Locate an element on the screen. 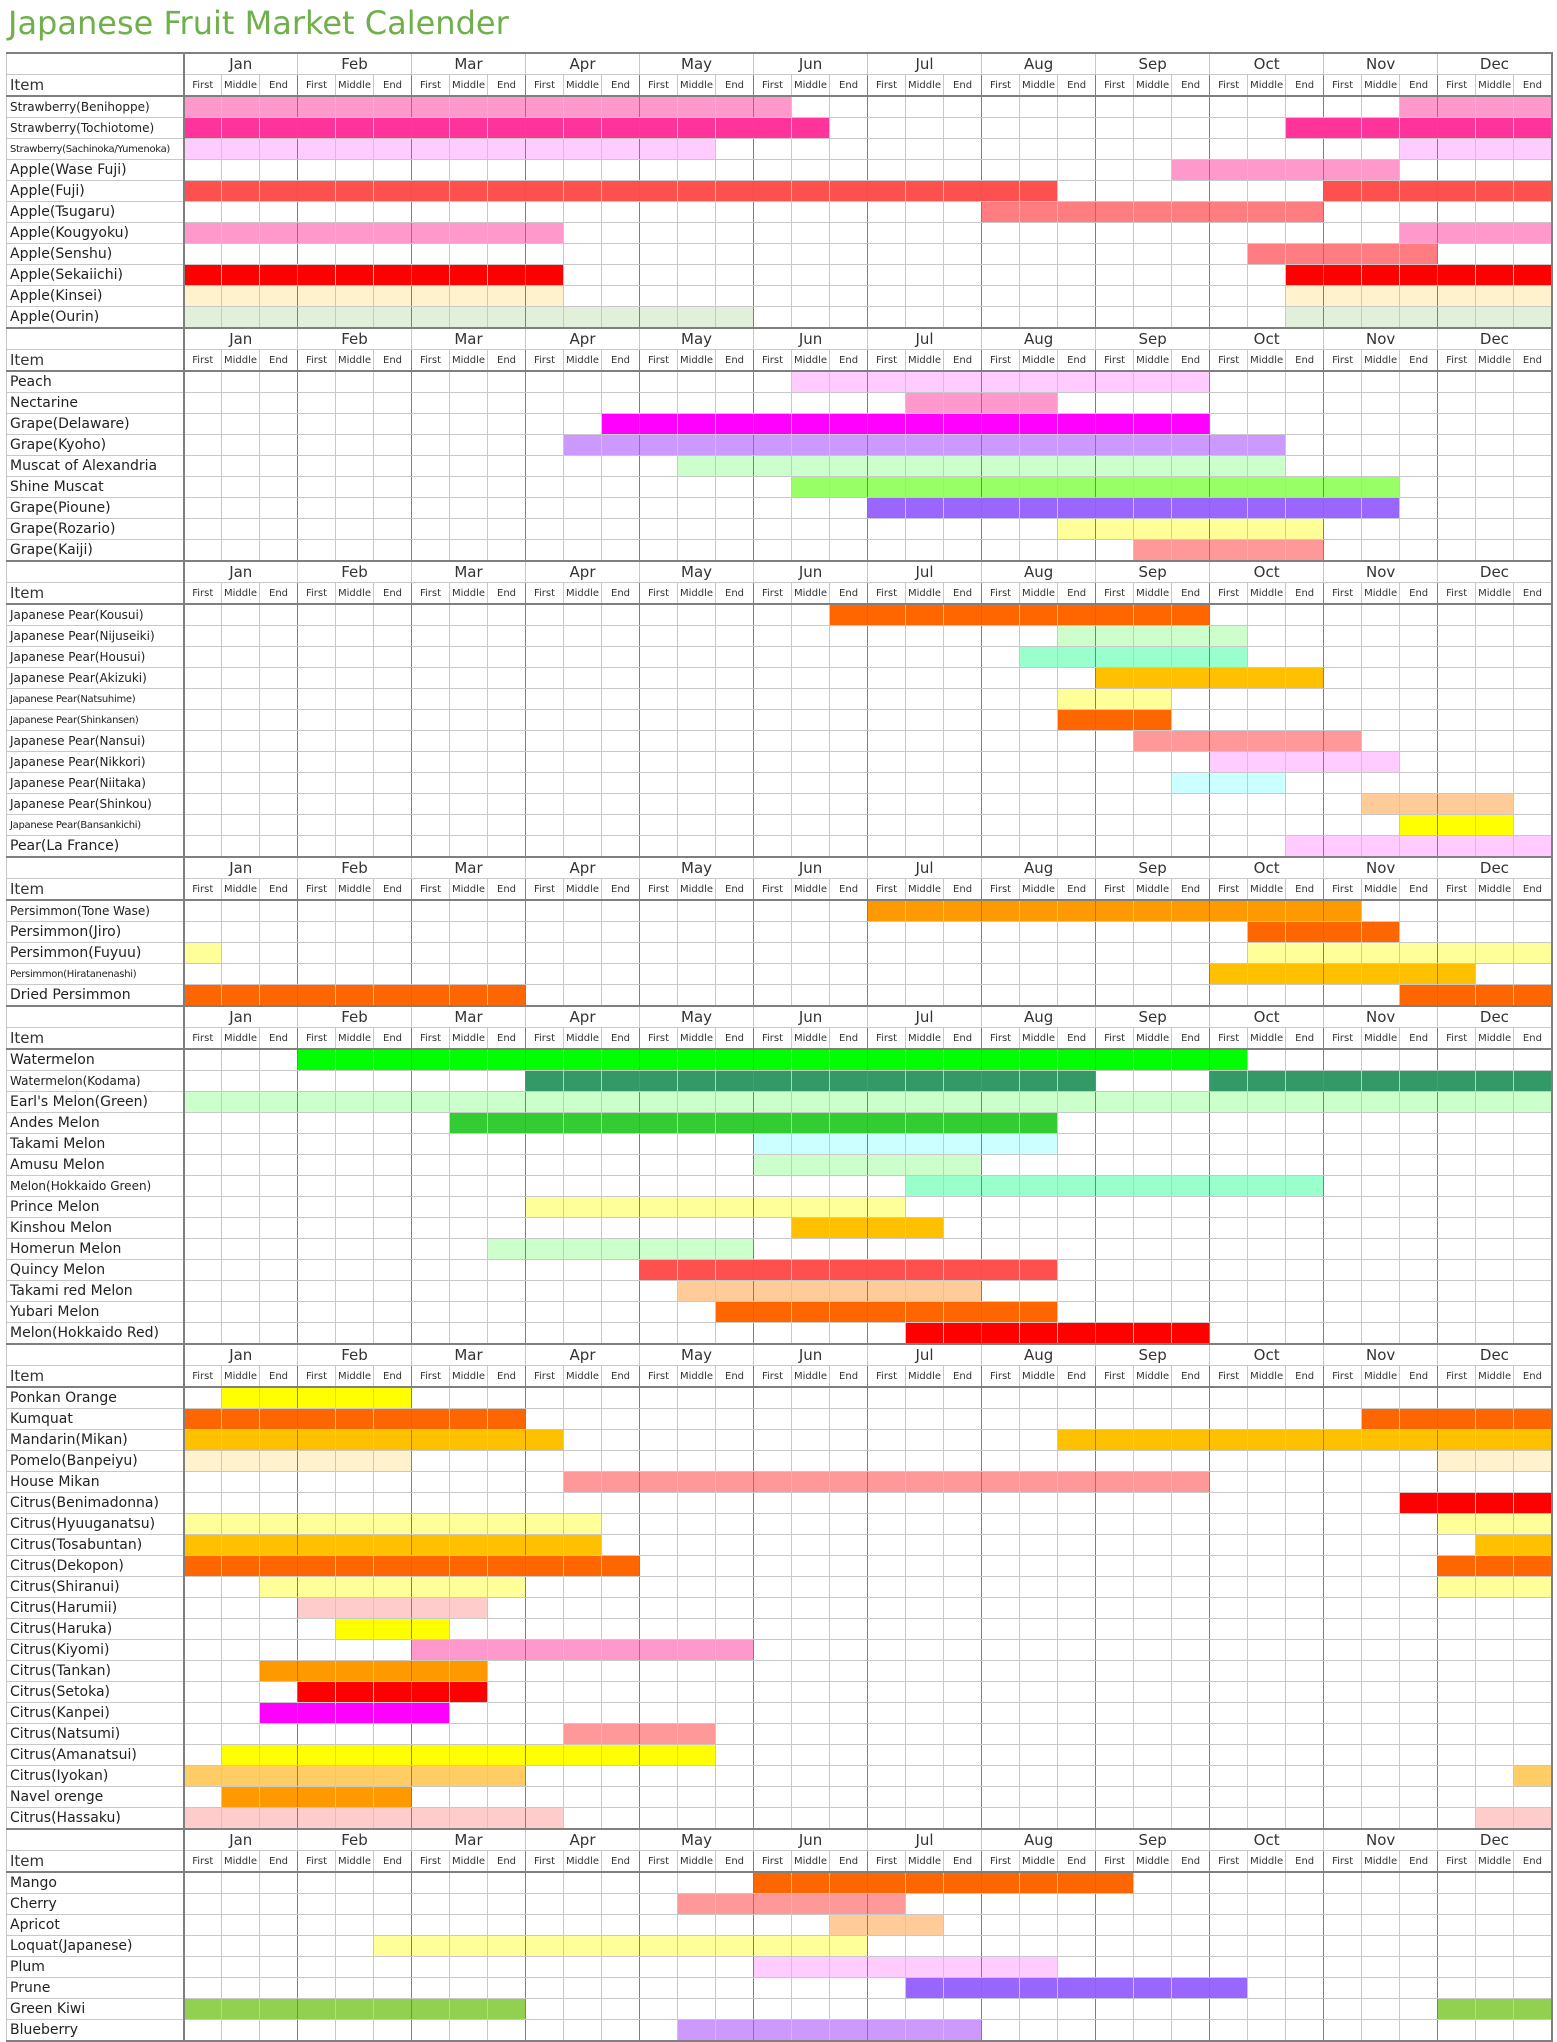 This screenshot has height=2042, width=1557. fruit-row: Ponkan Orange is located at coordinates (779, 1397).